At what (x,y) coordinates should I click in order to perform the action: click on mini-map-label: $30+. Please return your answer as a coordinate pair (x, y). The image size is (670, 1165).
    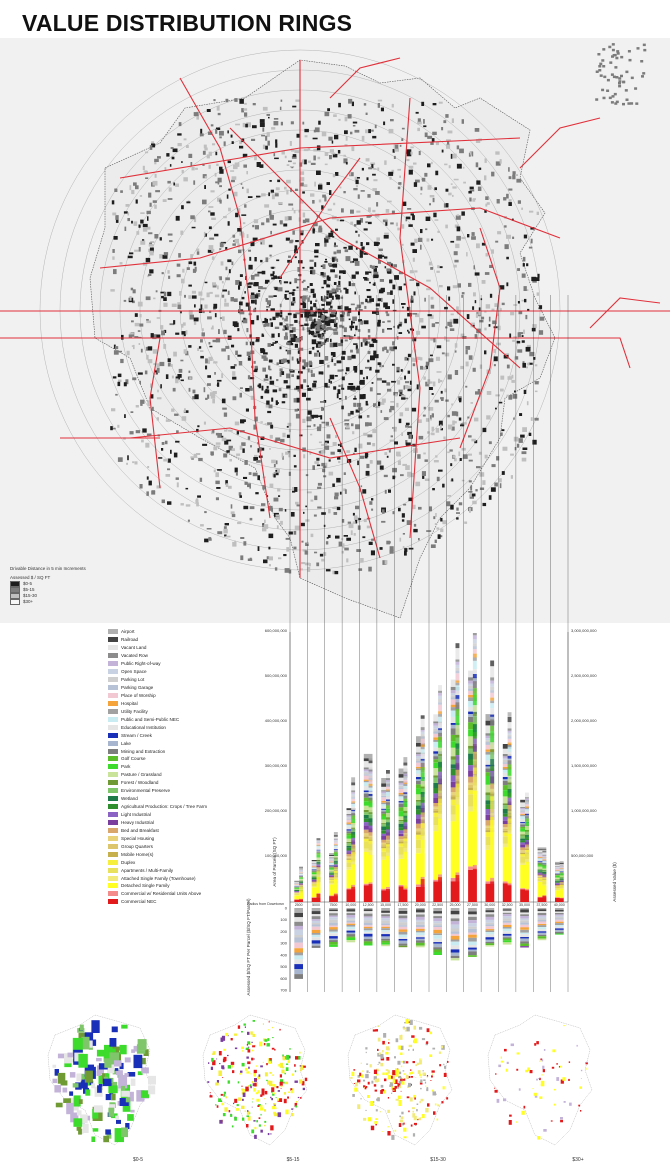
    Looking at the image, I should click on (578, 1160).